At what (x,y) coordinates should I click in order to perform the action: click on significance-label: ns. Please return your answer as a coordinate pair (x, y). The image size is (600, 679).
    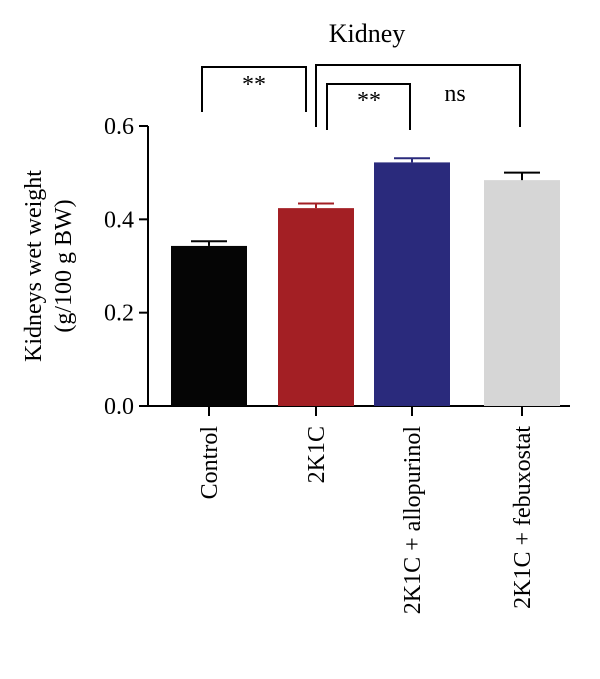
    Looking at the image, I should click on (454, 94).